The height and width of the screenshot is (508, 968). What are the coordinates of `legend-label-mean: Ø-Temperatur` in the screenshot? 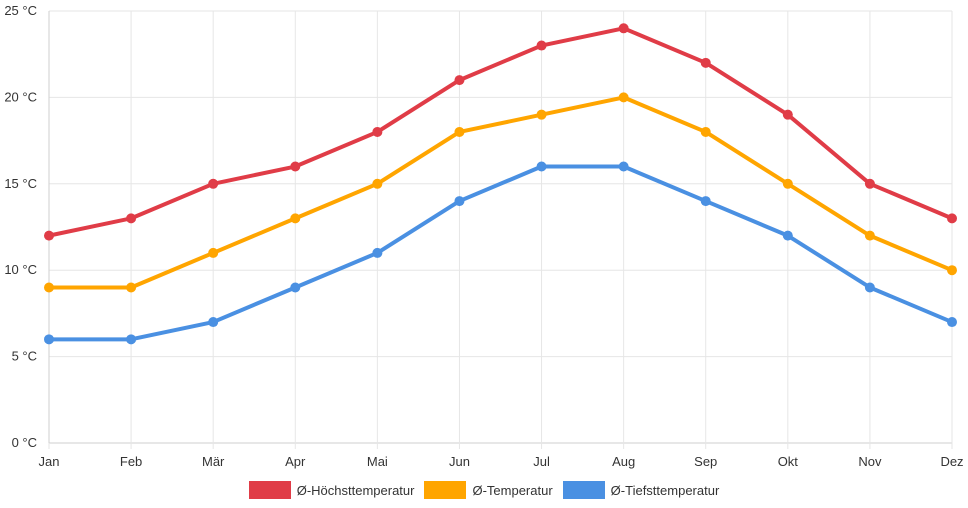 It's located at (512, 490).